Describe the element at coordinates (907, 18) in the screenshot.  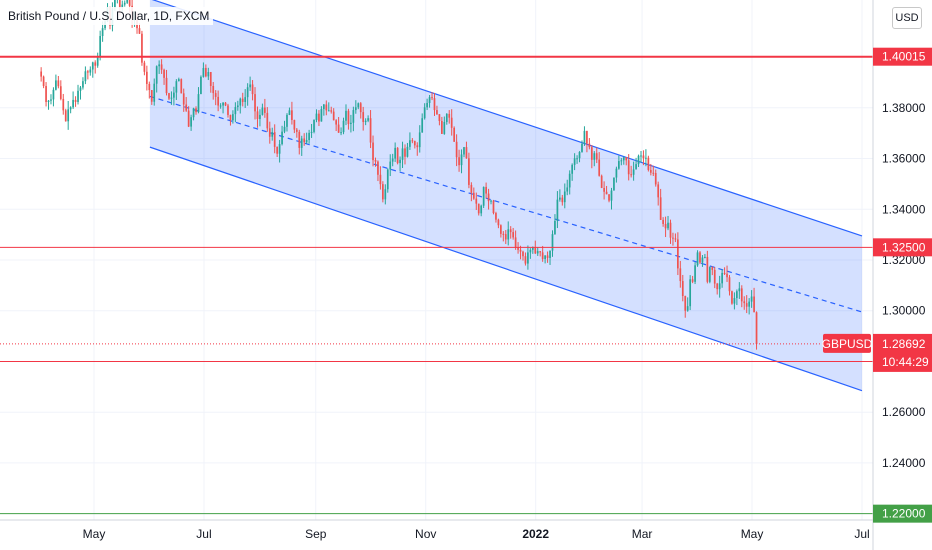
I see `currency-button: USD` at that location.